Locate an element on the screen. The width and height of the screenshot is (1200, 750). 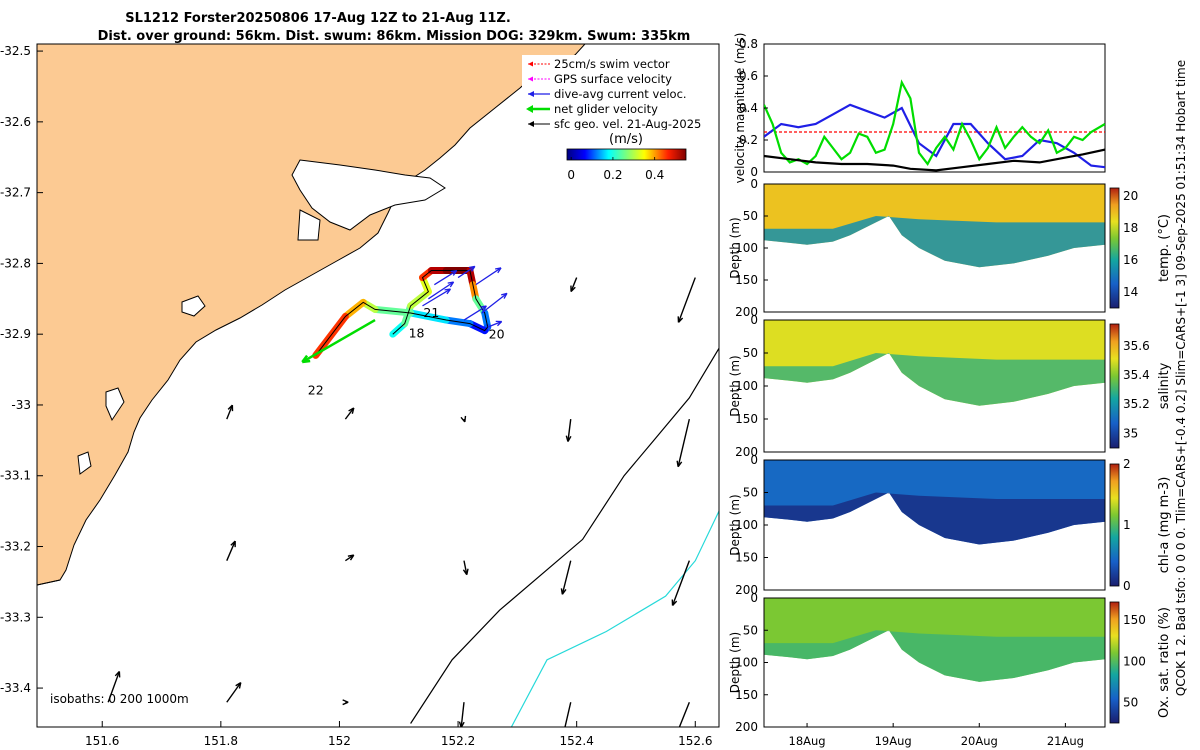
section-colorbar-tick-label: 35 is located at coordinates (1130, 433).